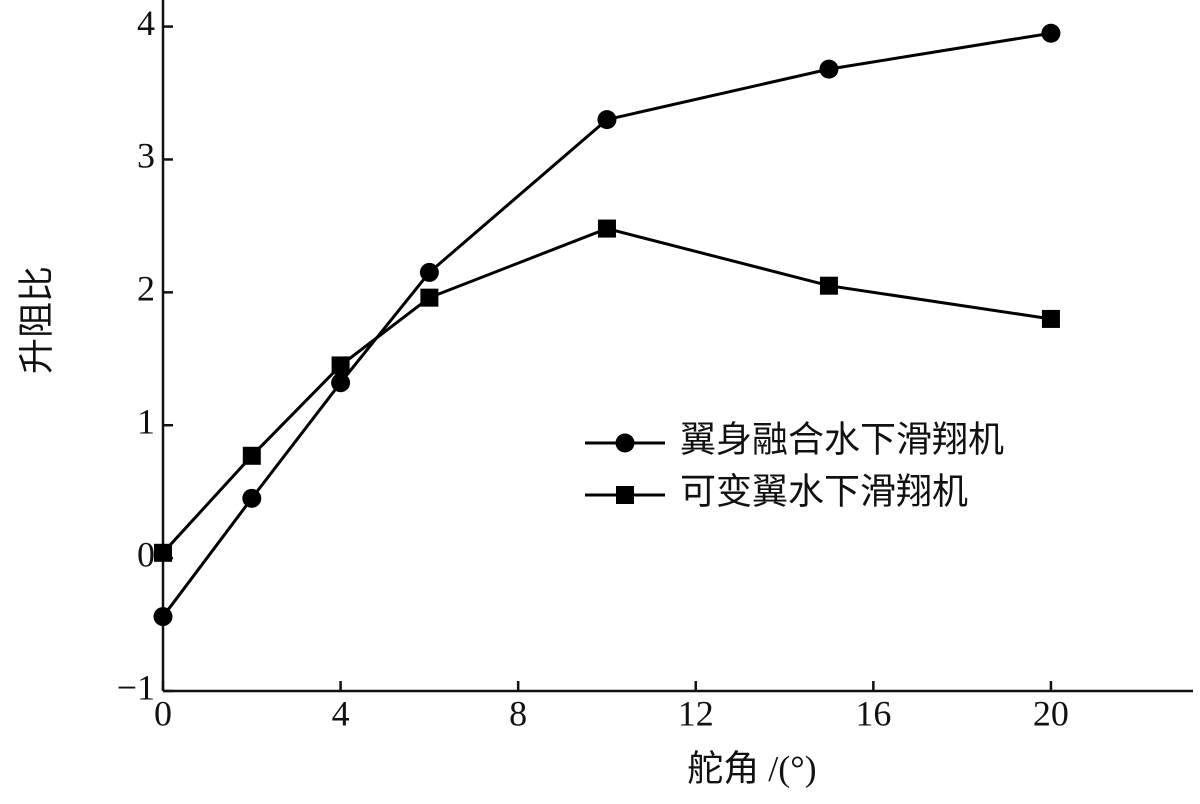  What do you see at coordinates (518, 713) in the screenshot?
I see `x-tick-label: 8` at bounding box center [518, 713].